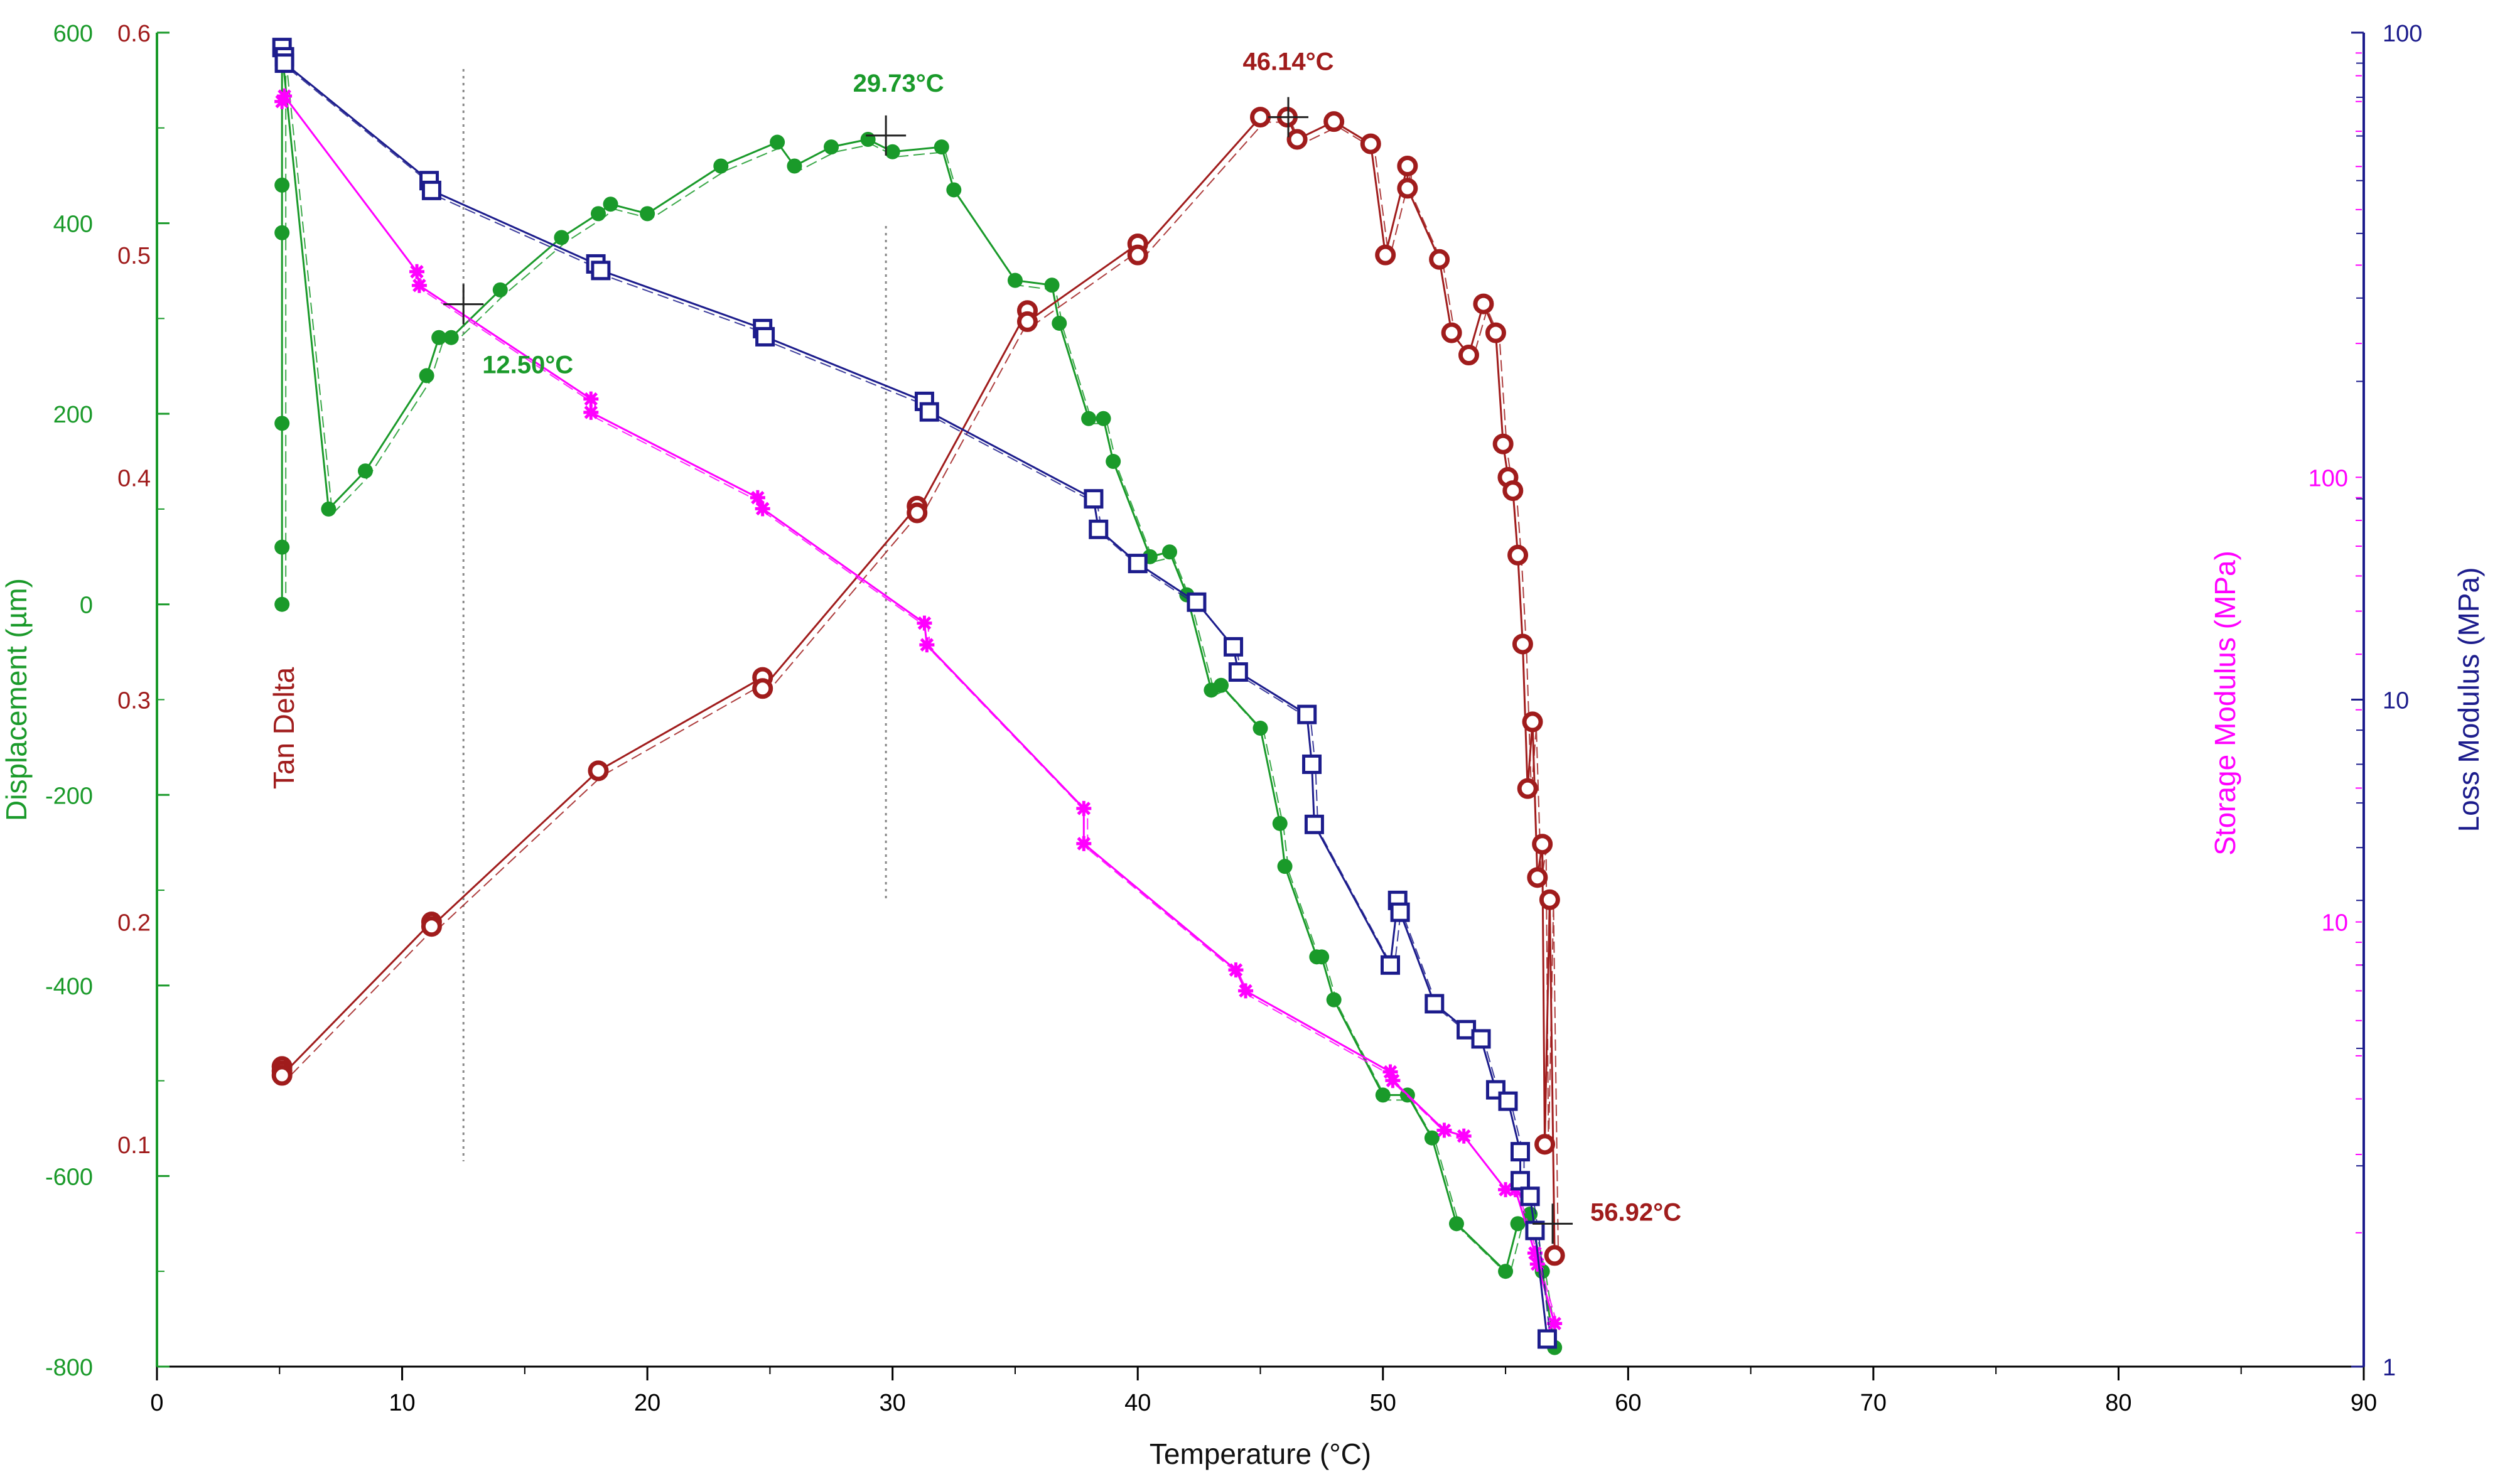 This screenshot has height=1484, width=2505. What do you see at coordinates (134, 1145) in the screenshot?
I see `tan-delta-tick-label: 0.1` at bounding box center [134, 1145].